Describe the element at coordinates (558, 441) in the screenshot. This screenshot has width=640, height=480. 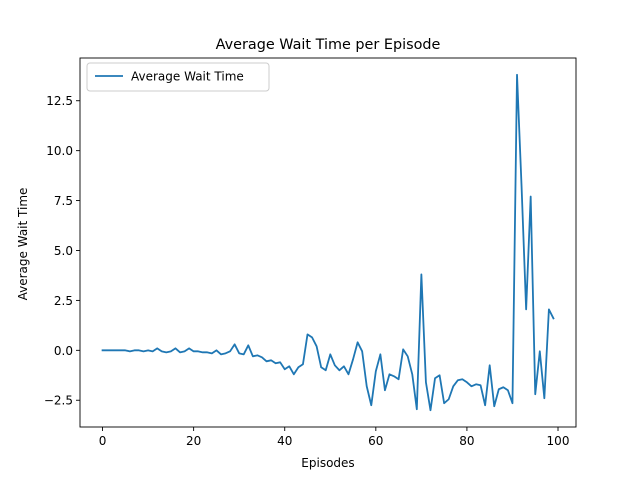
I see `x-tick-label: 100` at that location.